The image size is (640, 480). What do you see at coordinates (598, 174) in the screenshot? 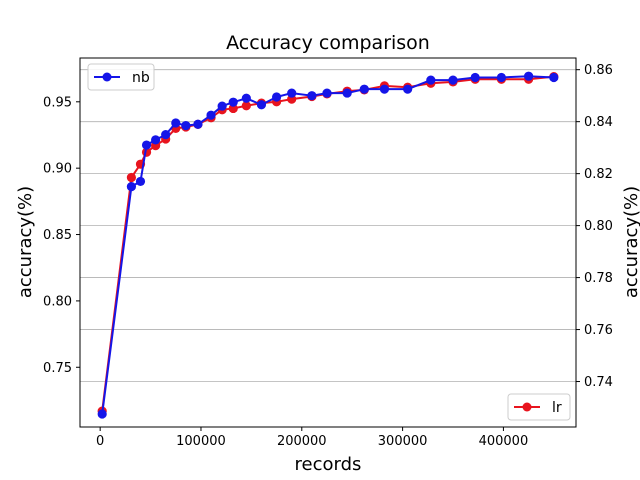
I see `y-right-tick-label-4: 0.82` at bounding box center [598, 174].